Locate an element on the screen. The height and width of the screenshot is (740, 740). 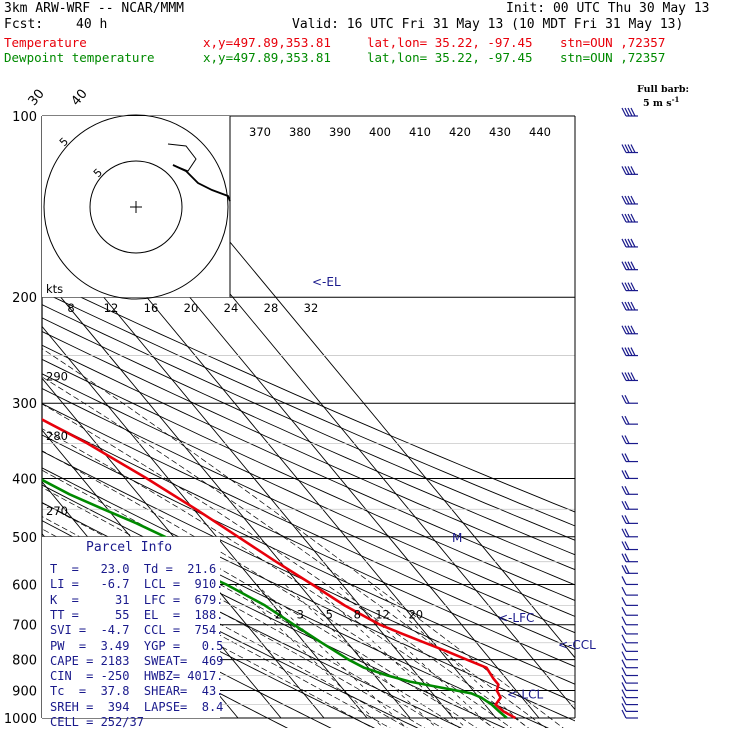
mixing-ratio-label: 8 is located at coordinates (357, 615).